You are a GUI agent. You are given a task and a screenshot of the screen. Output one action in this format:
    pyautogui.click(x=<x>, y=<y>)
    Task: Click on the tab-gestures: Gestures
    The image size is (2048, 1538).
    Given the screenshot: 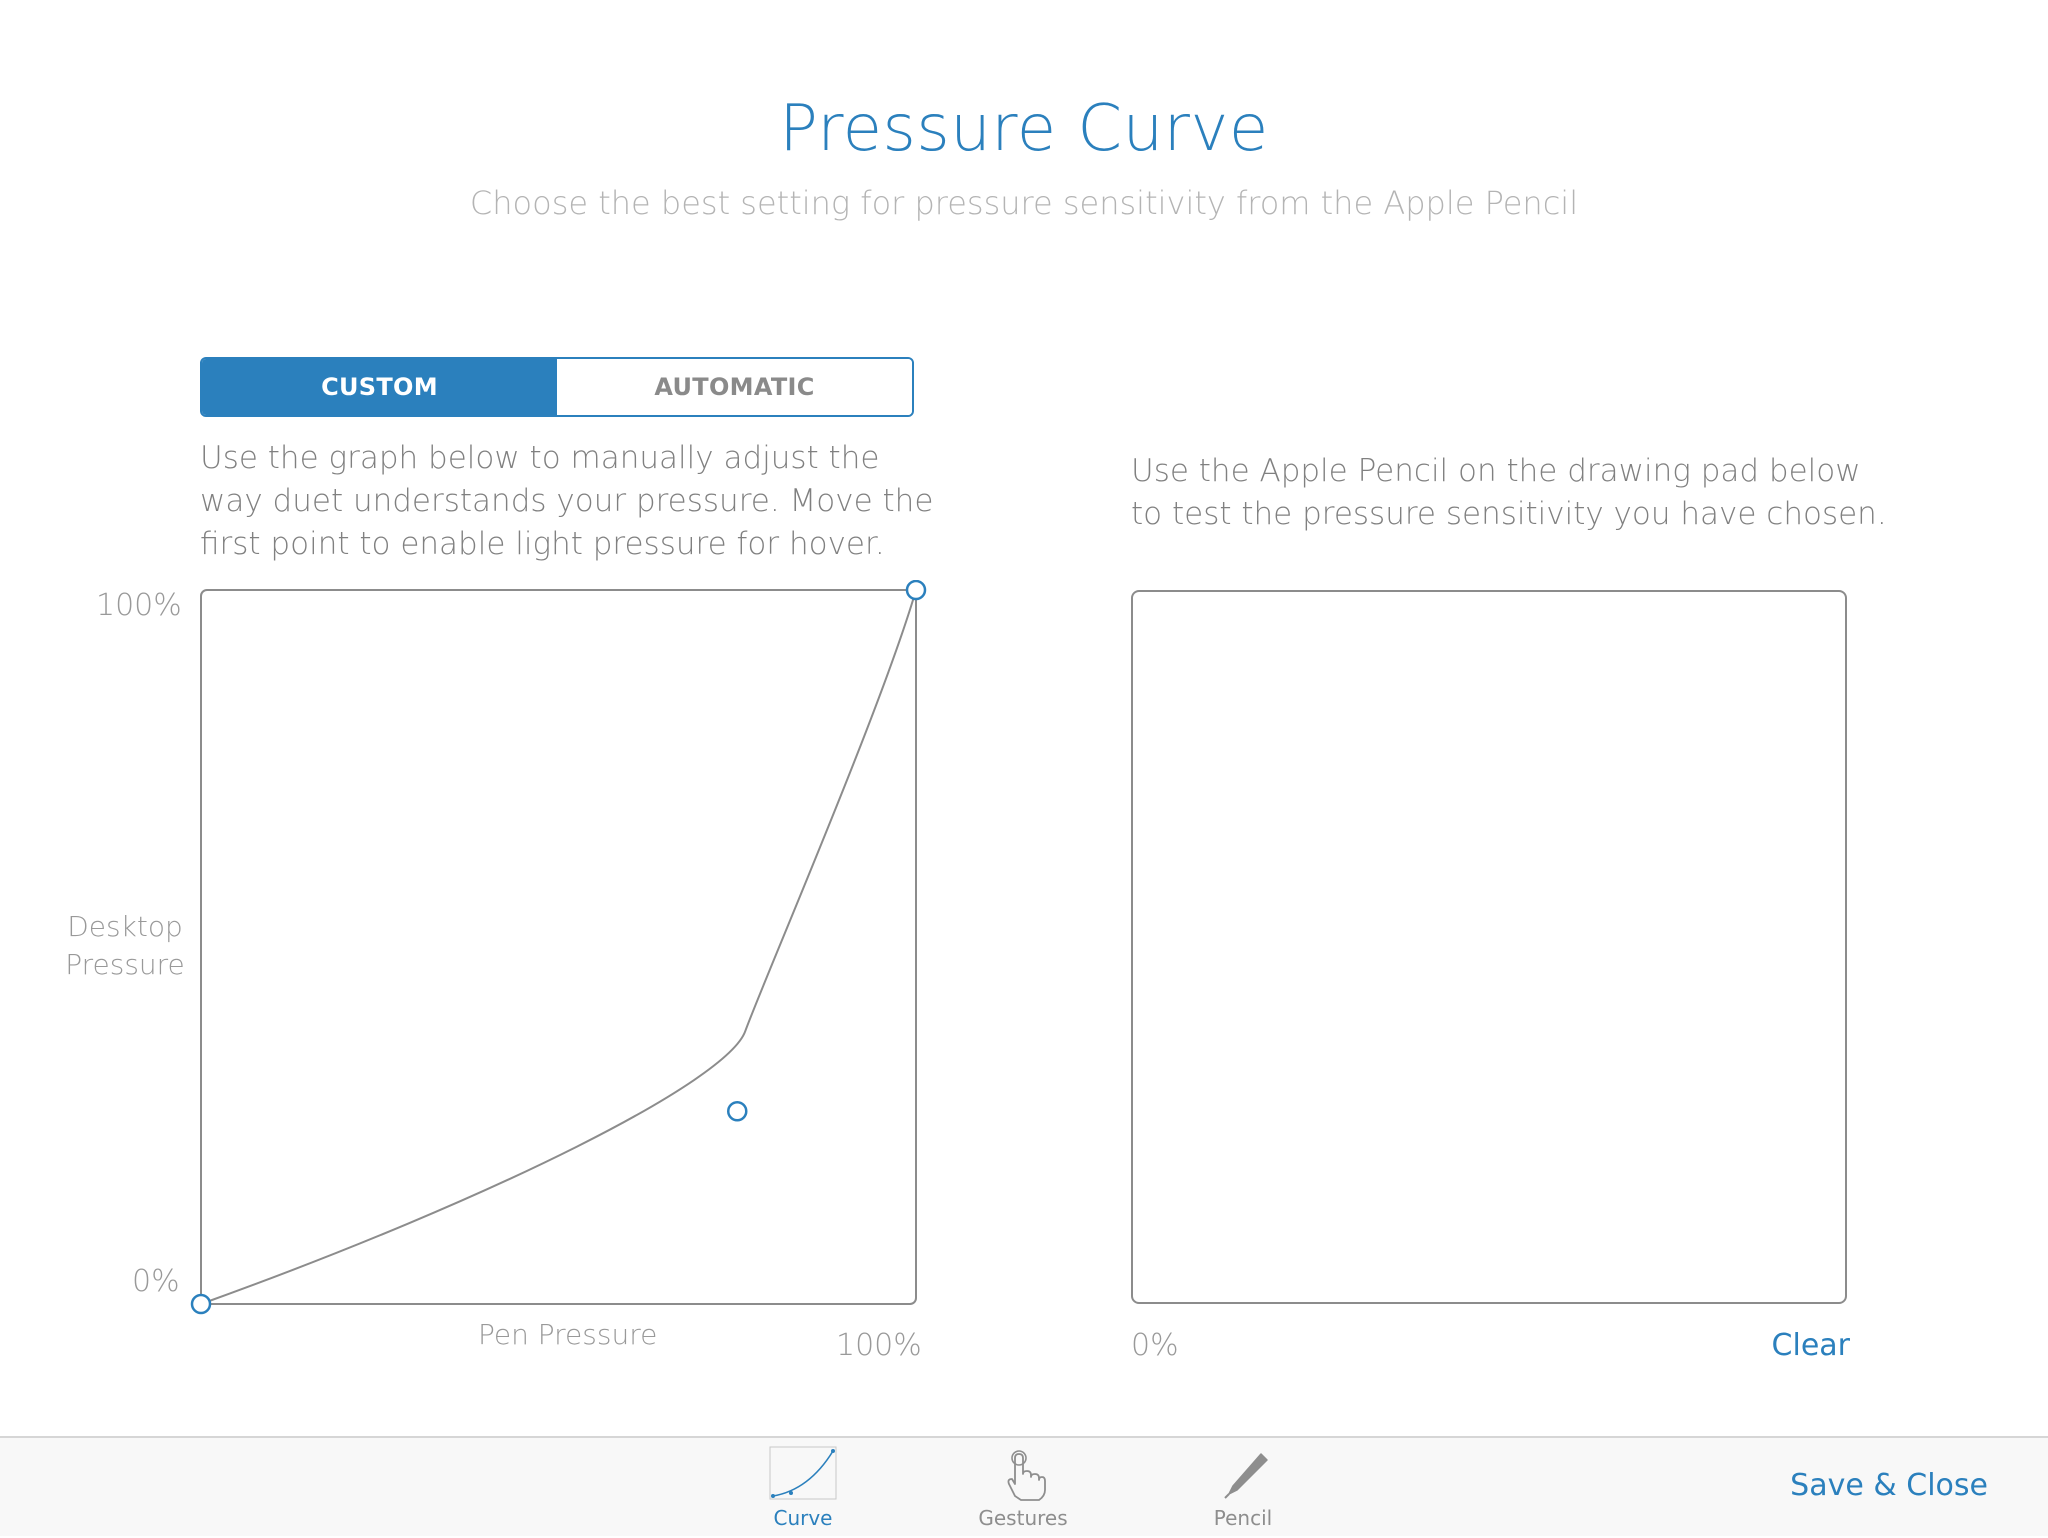 What is the action you would take?
    pyautogui.click(x=1023, y=1488)
    